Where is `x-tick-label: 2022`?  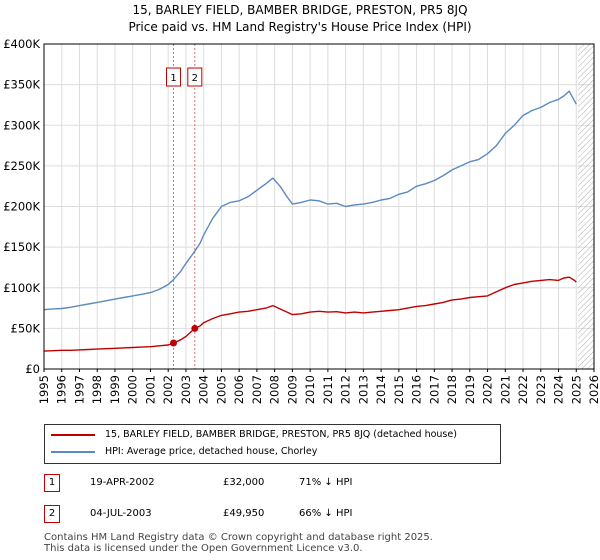
x-tick-label: 2022 is located at coordinates (523, 389).